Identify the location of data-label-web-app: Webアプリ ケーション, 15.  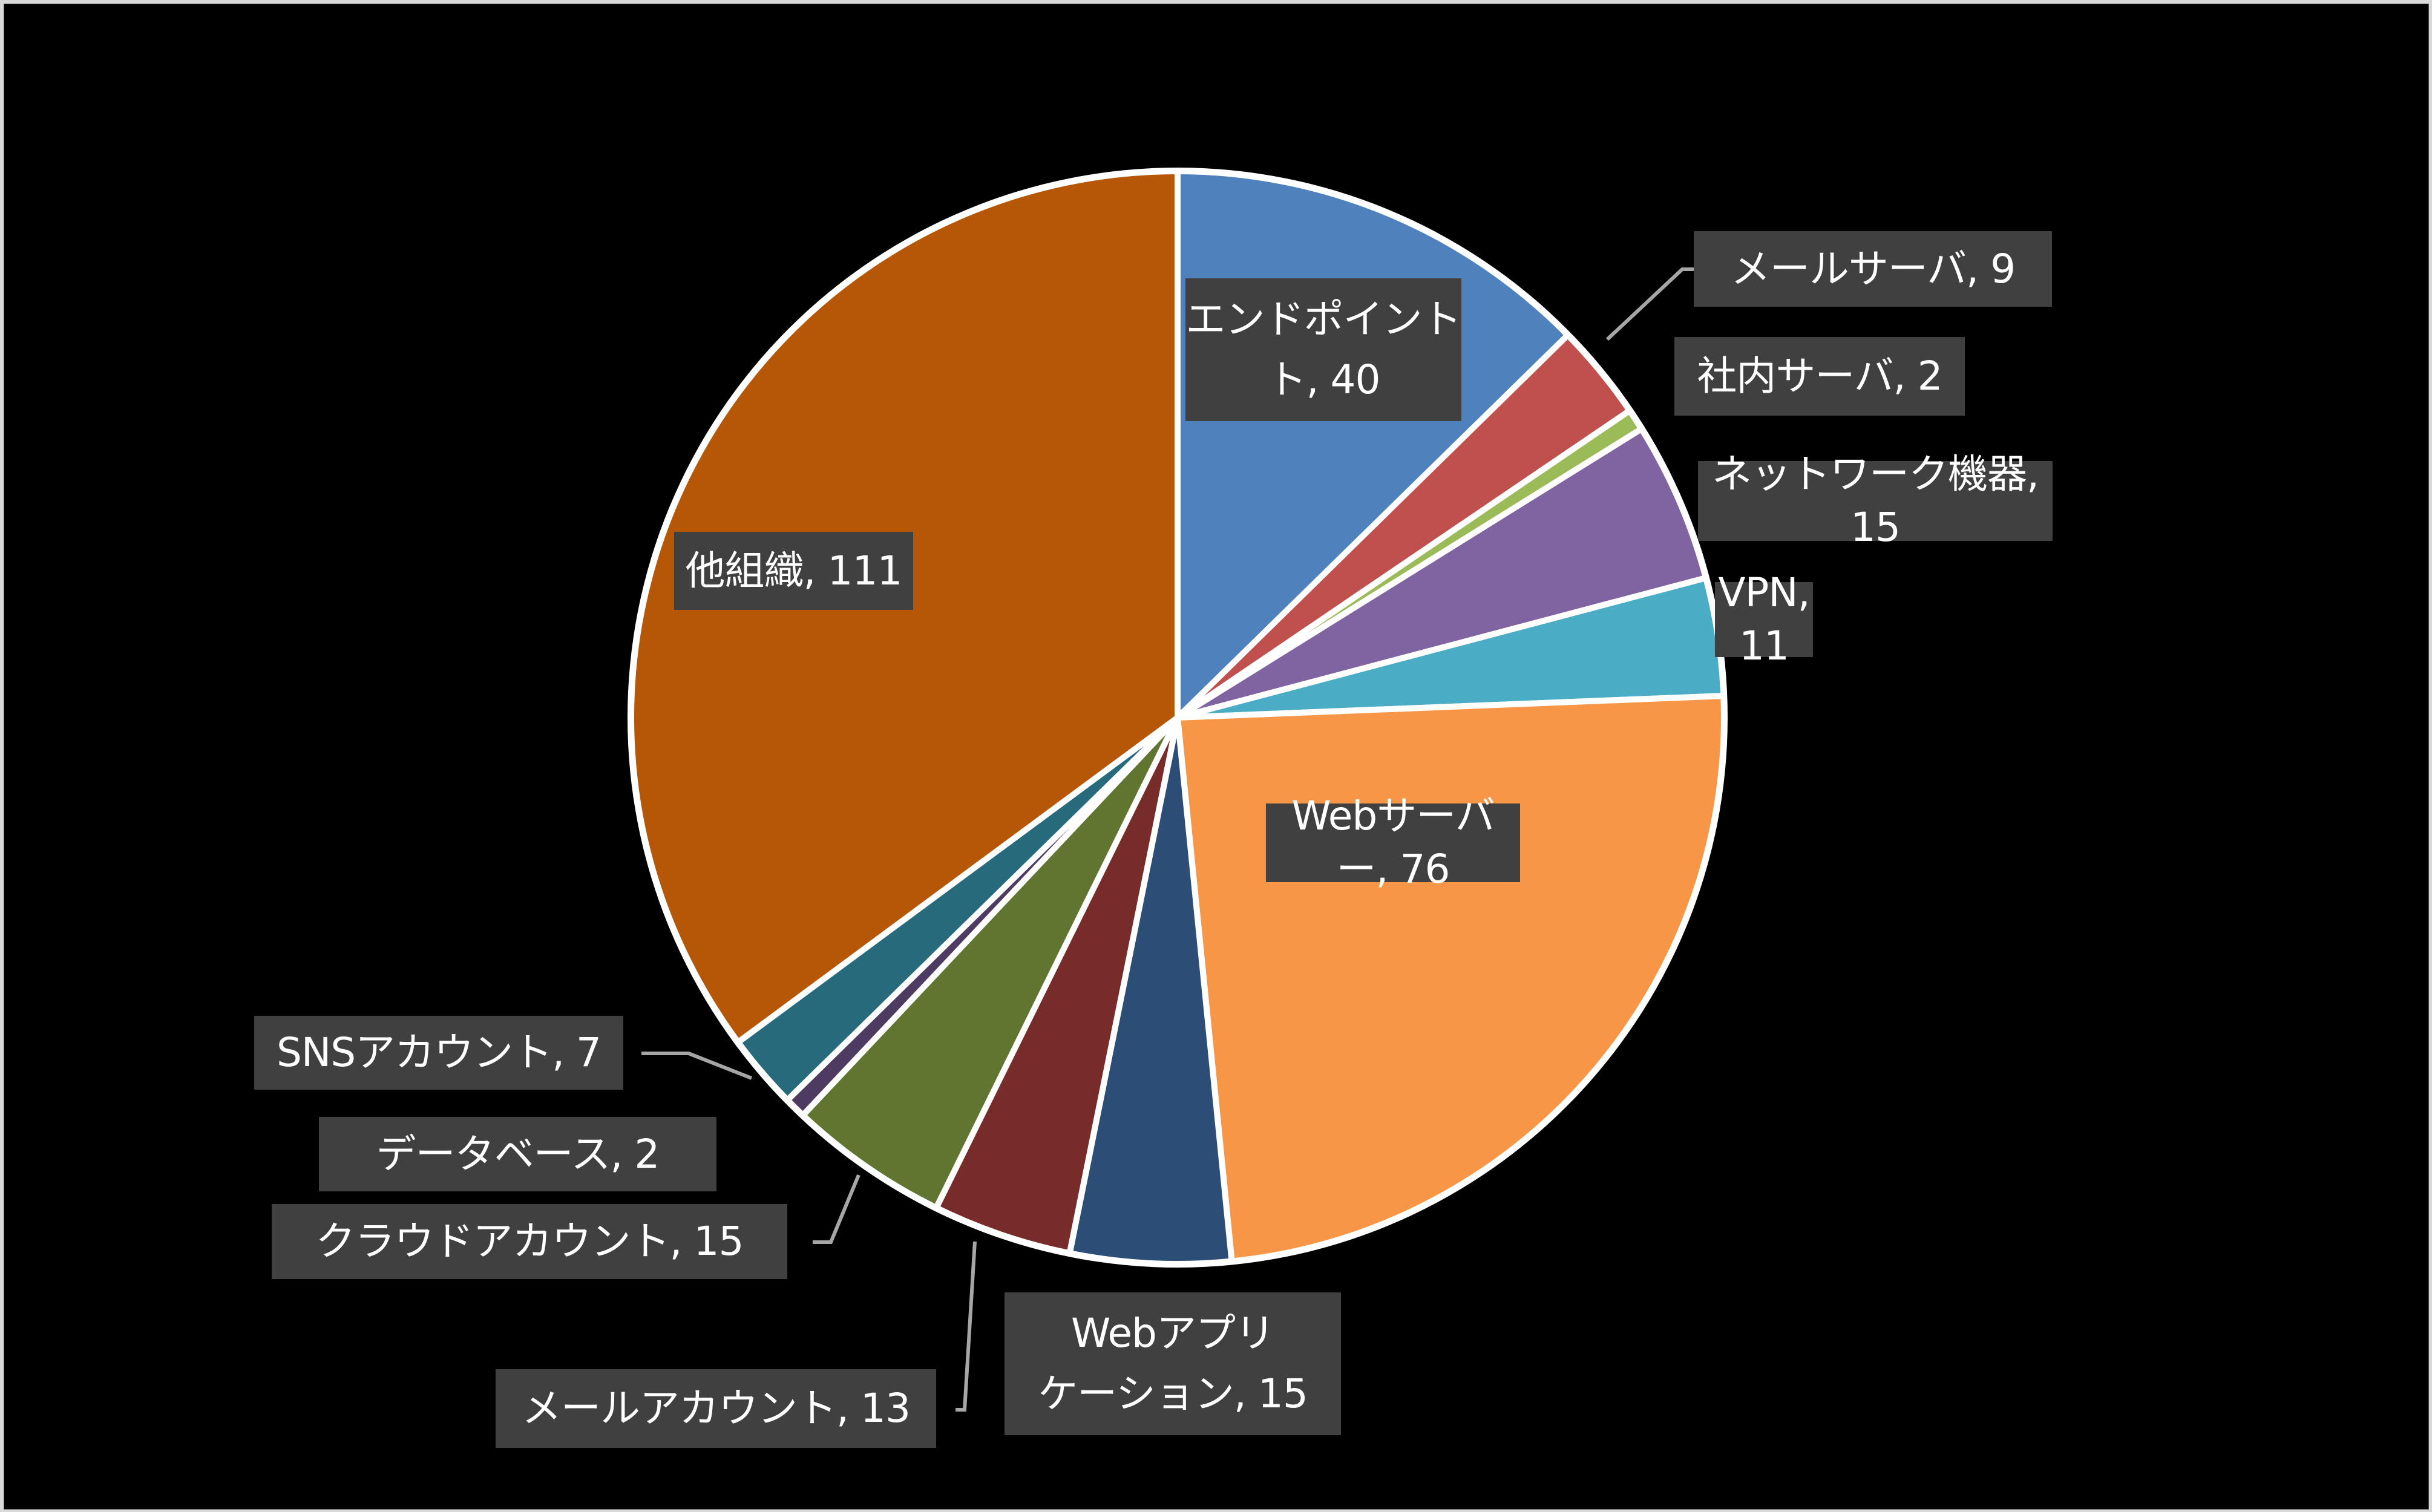
(1173, 1363).